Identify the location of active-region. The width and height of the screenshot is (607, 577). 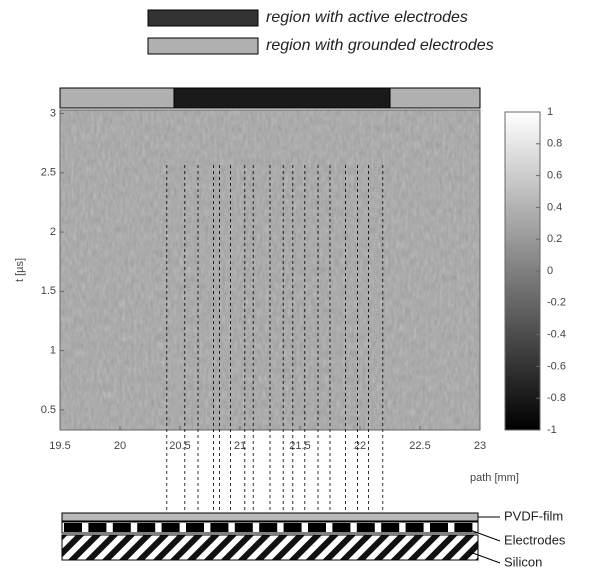
(282, 98).